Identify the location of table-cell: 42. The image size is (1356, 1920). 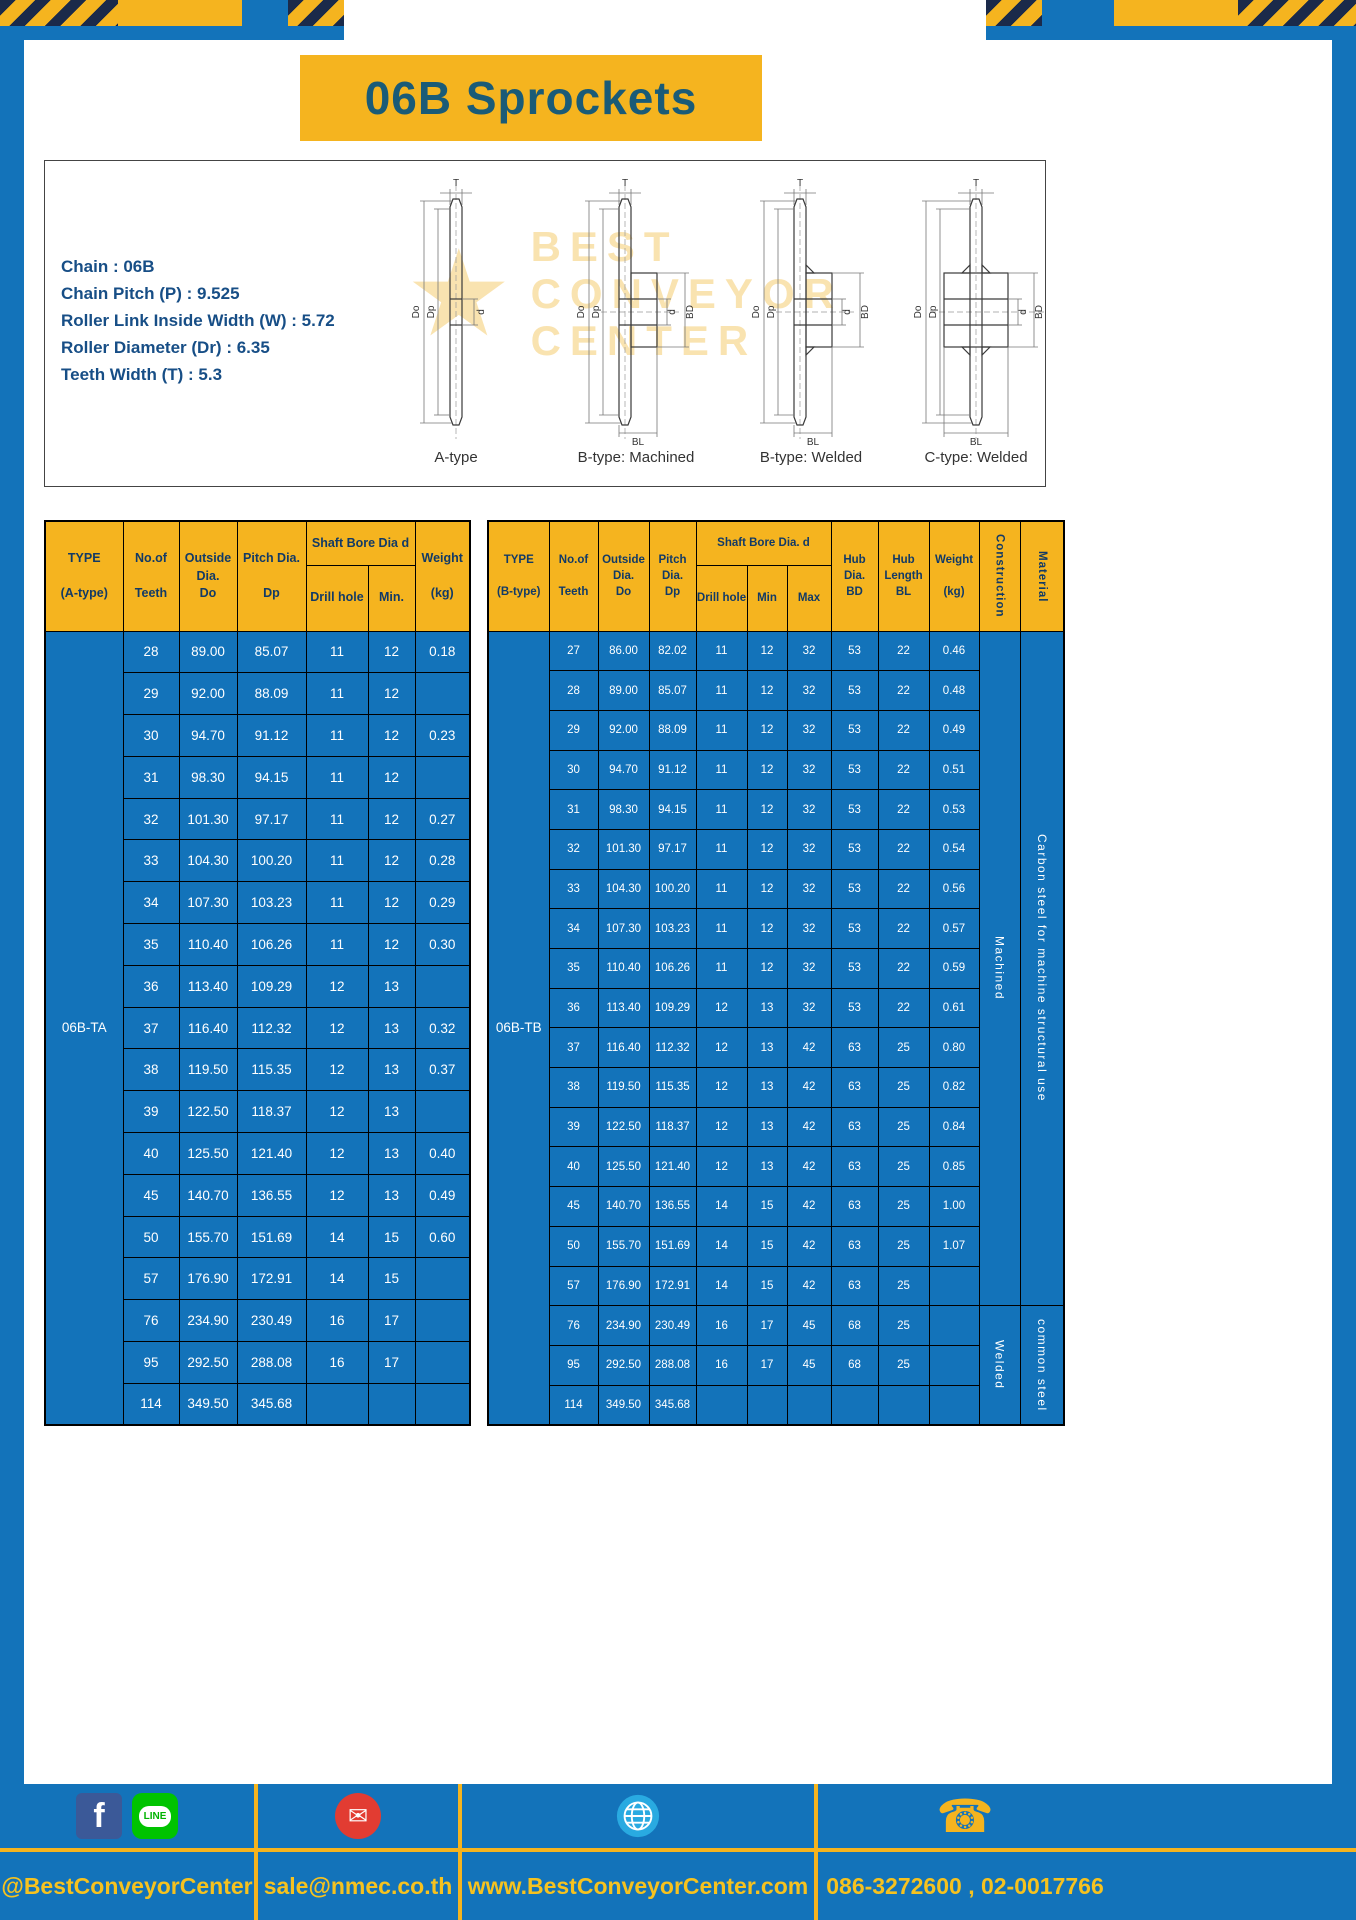
(809, 1087).